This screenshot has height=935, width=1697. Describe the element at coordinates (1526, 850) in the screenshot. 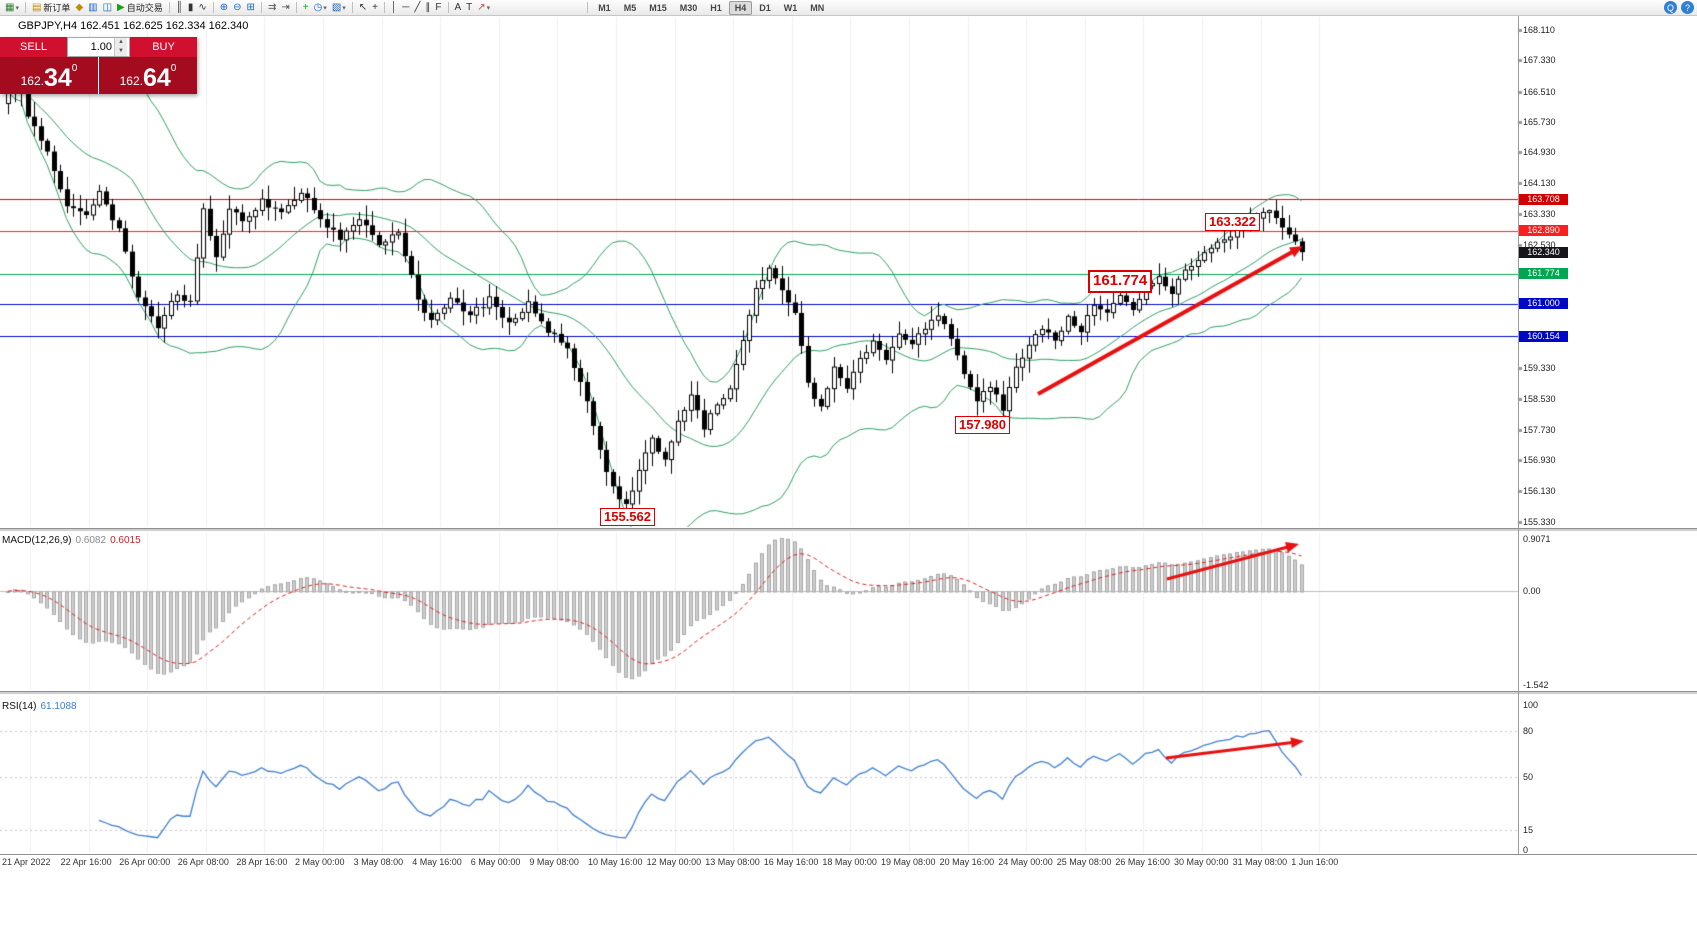

I see `rsi-scale-label: 0` at that location.